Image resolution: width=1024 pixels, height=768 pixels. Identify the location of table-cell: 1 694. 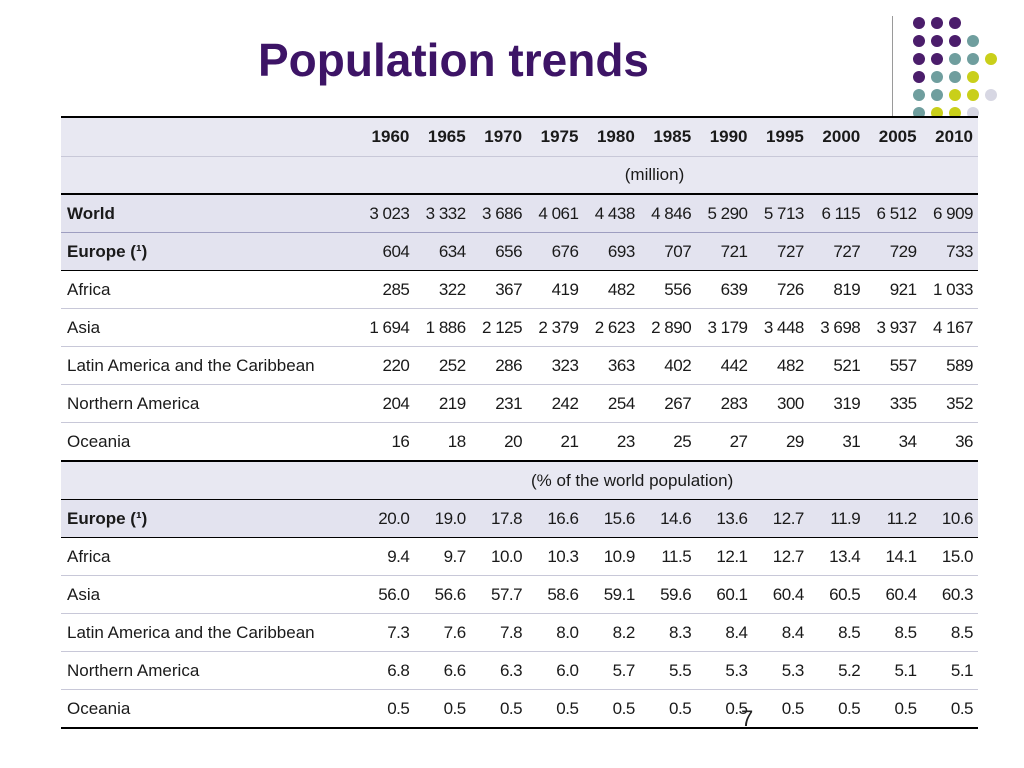
(386, 327).